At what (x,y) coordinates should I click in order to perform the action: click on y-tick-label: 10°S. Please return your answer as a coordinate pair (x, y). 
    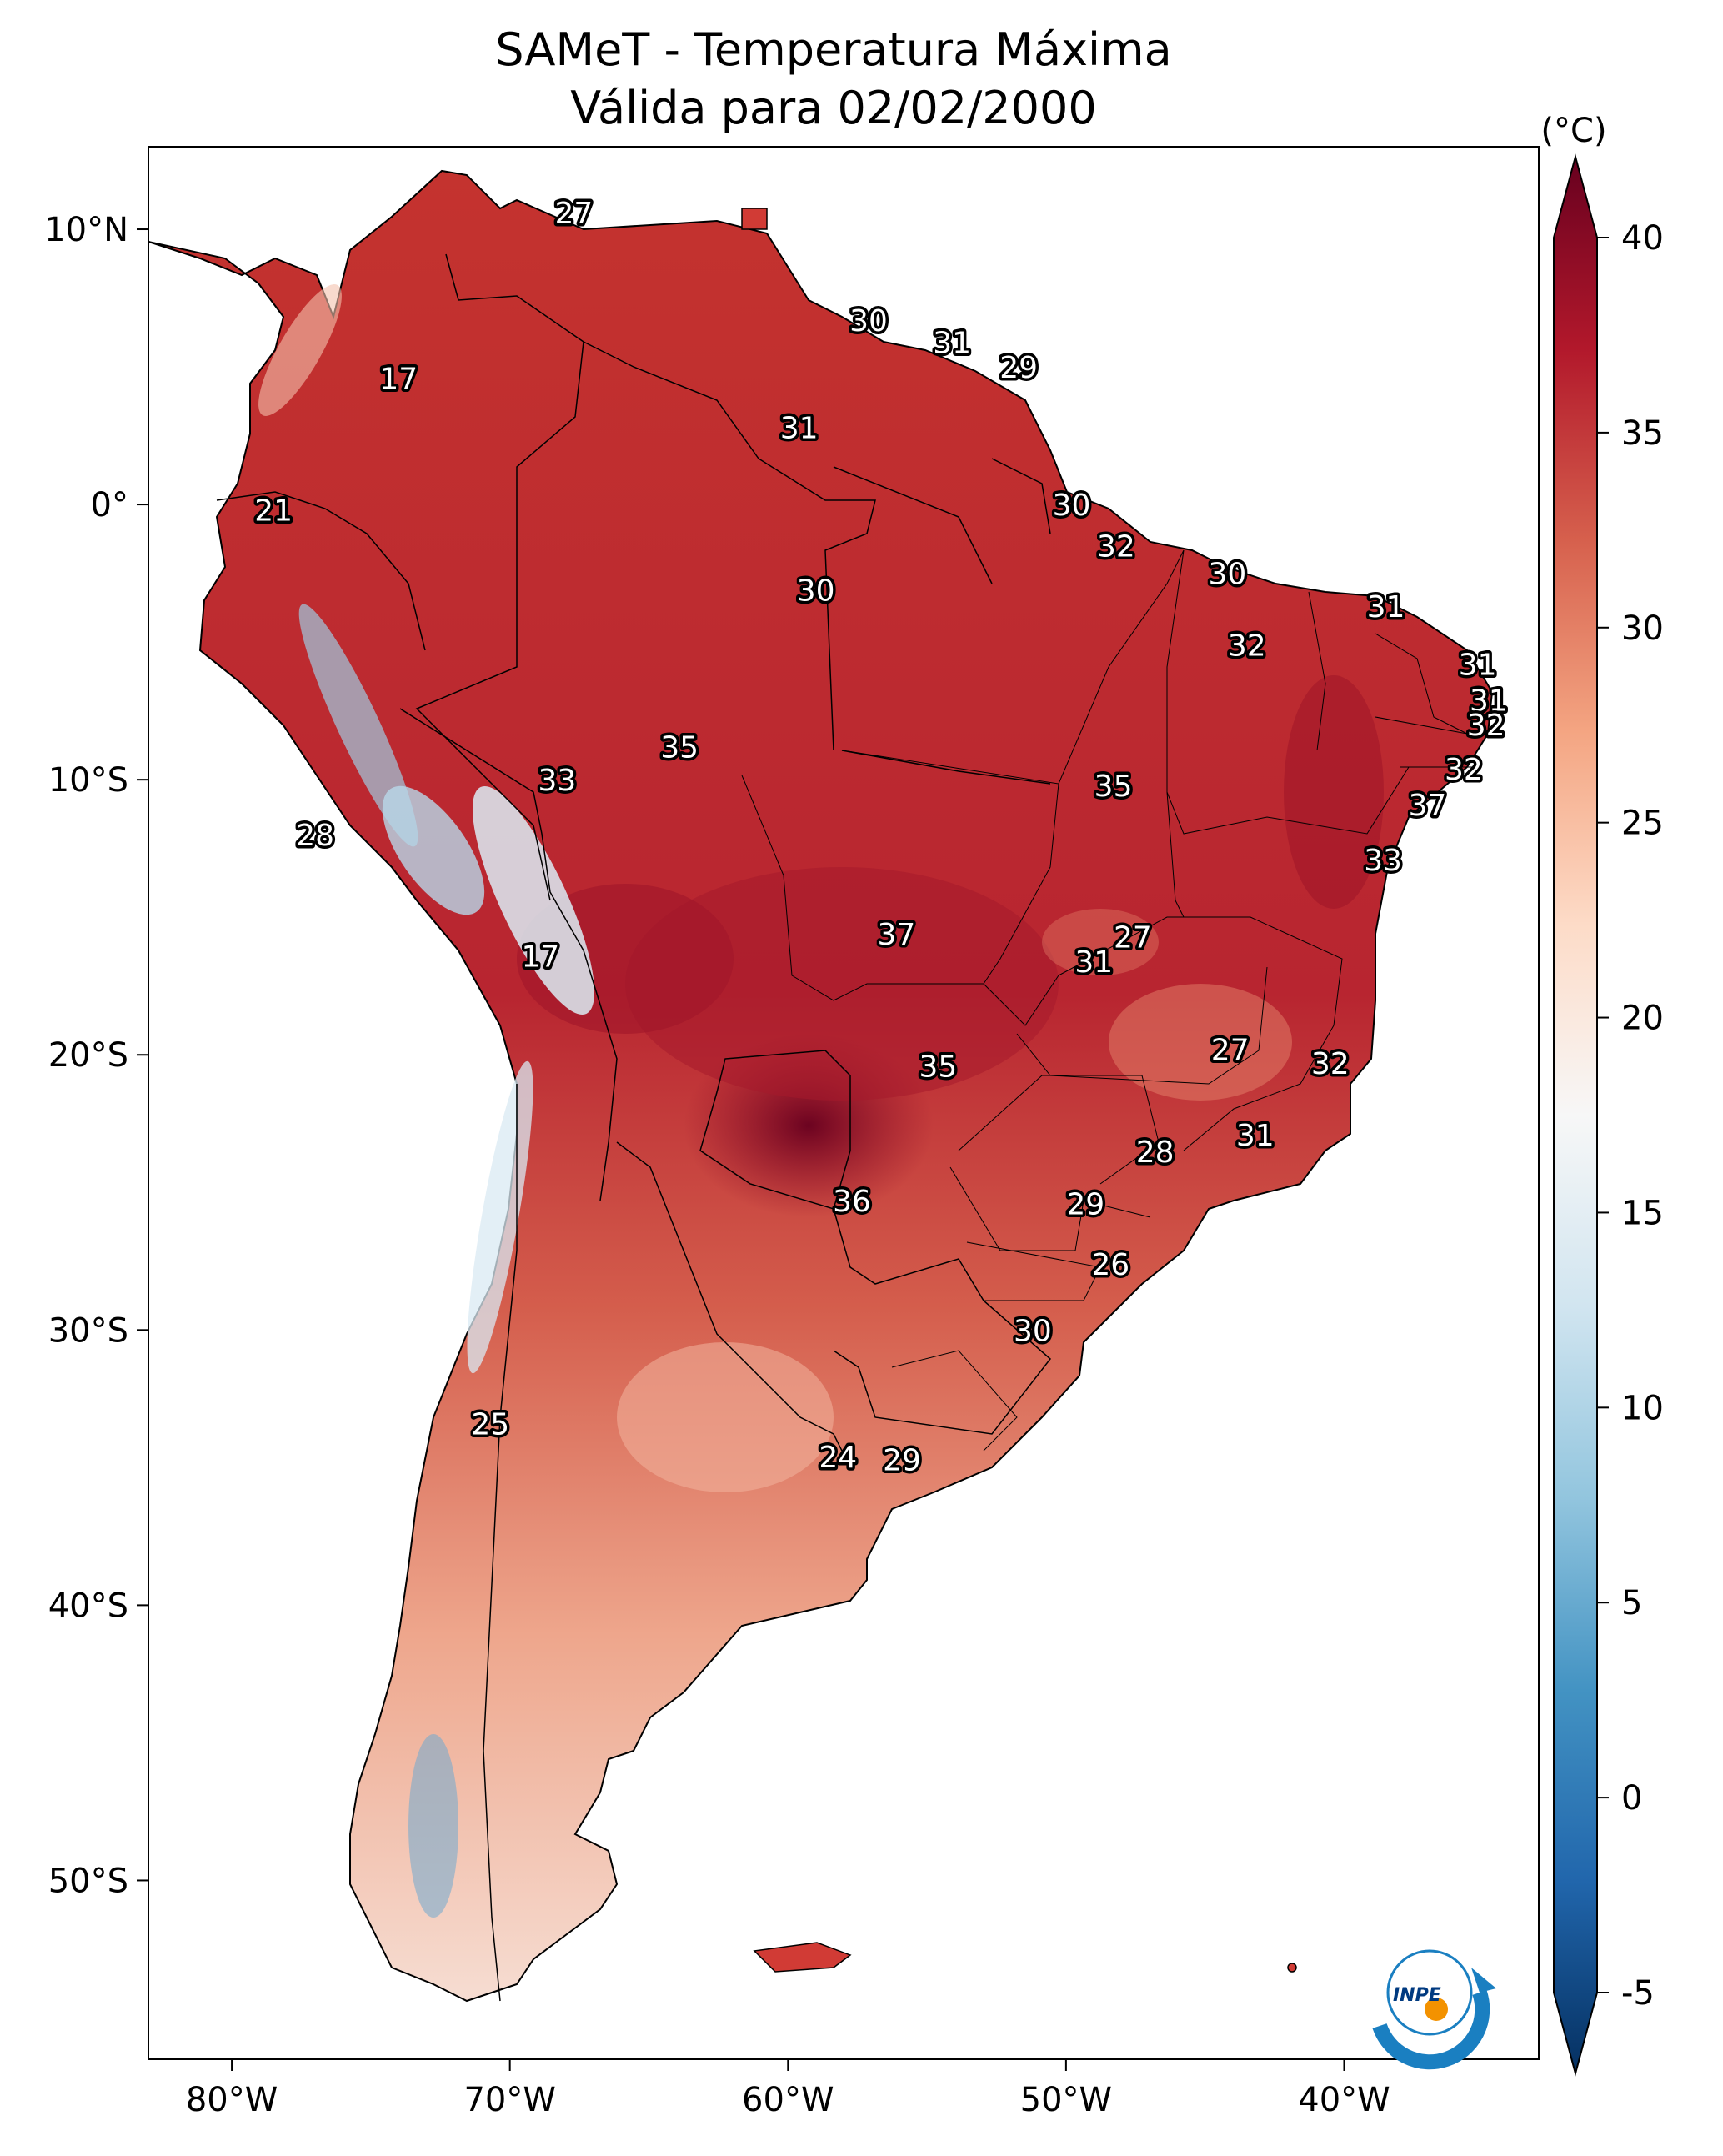
    Looking at the image, I should click on (88, 780).